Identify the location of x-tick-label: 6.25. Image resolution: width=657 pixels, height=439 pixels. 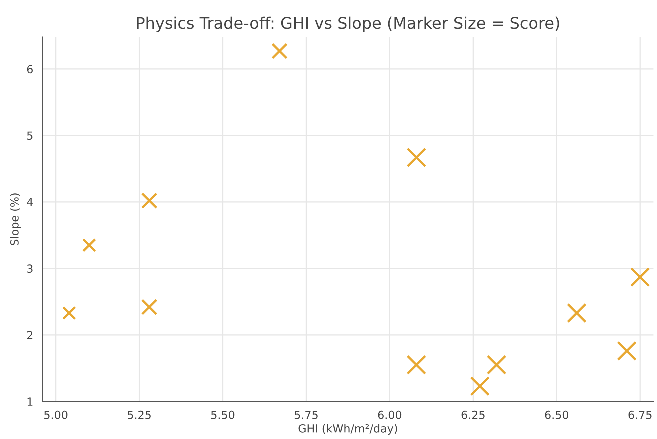
(473, 415).